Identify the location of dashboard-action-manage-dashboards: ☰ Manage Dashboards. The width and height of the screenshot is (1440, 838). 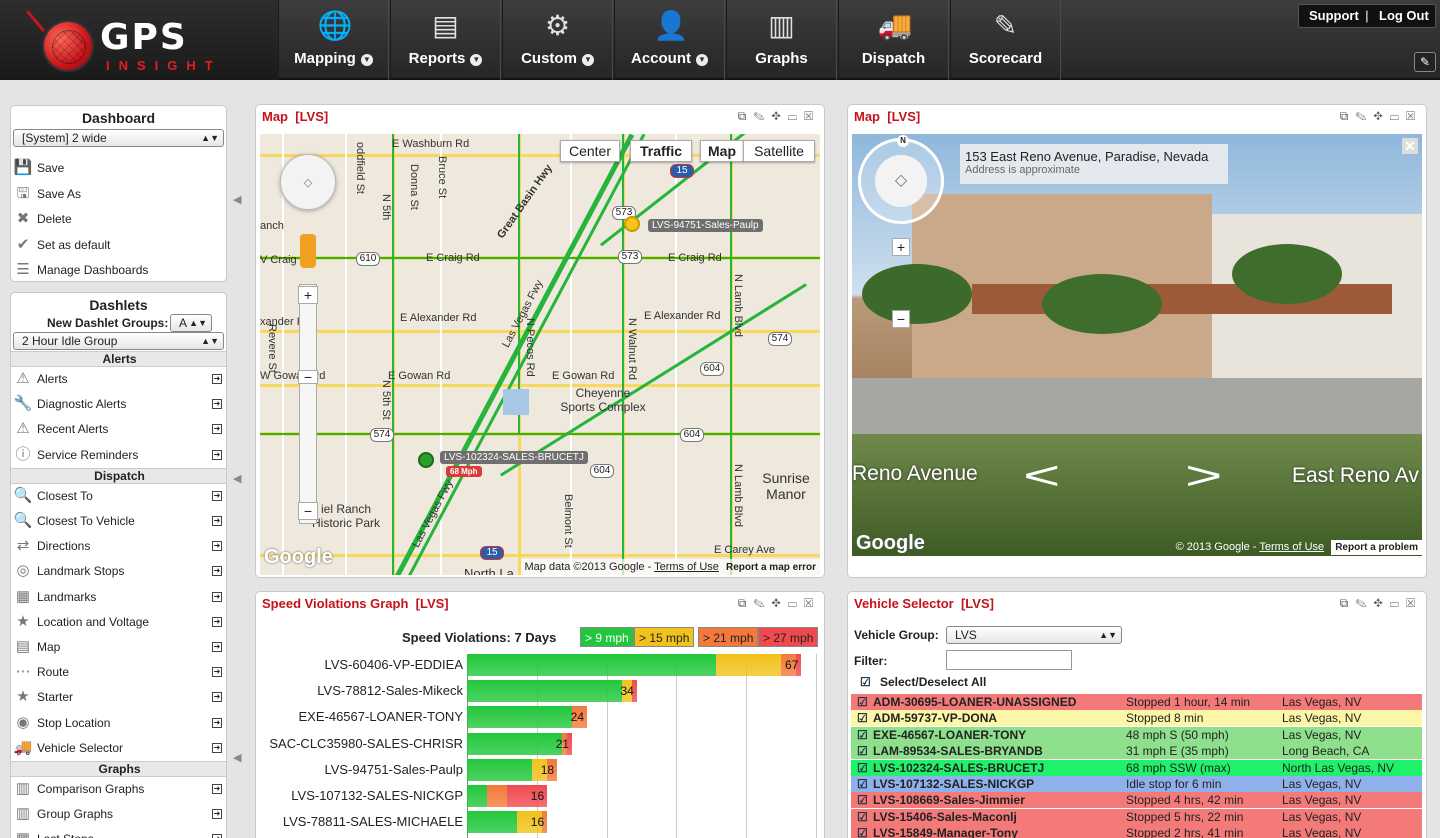
(119, 270).